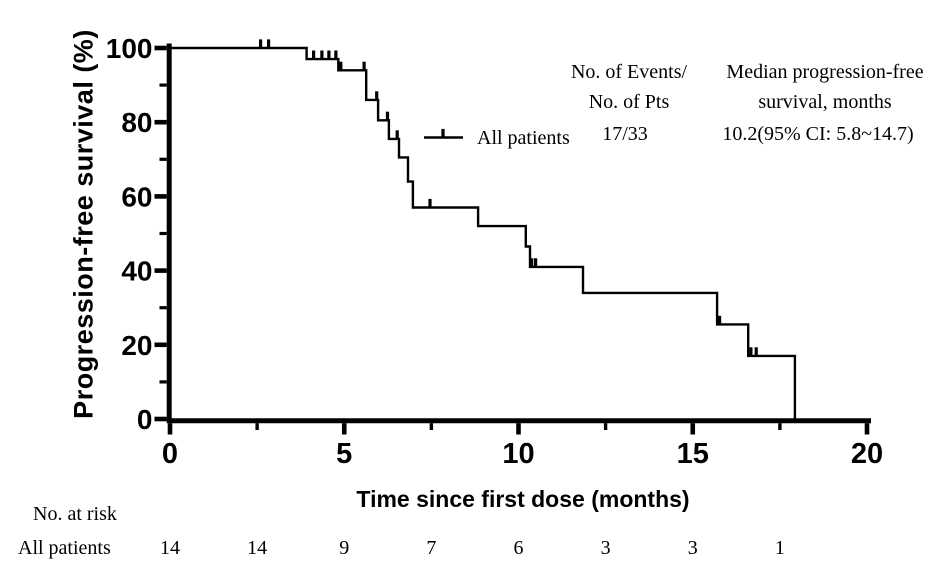 The width and height of the screenshot is (931, 586). Describe the element at coordinates (170, 454) in the screenshot. I see `x-tick-label: 0` at that location.